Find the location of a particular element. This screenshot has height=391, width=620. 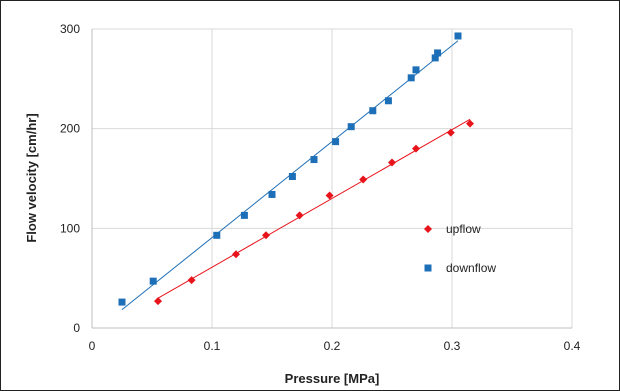

x-tick-label: 0.4 is located at coordinates (572, 346).